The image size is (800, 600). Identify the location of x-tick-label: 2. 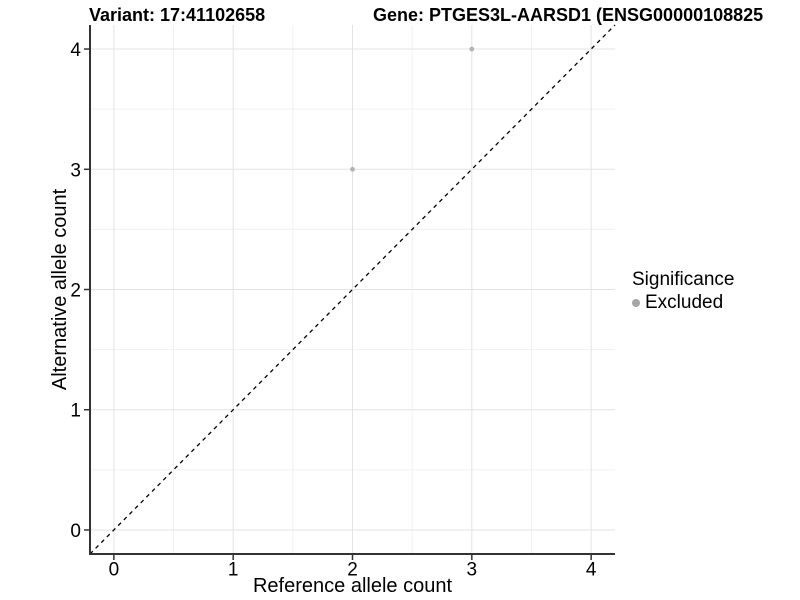
(352, 570).